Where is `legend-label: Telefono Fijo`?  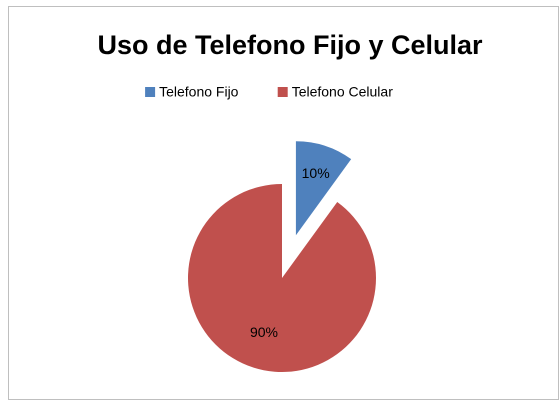 legend-label: Telefono Fijo is located at coordinates (199, 92).